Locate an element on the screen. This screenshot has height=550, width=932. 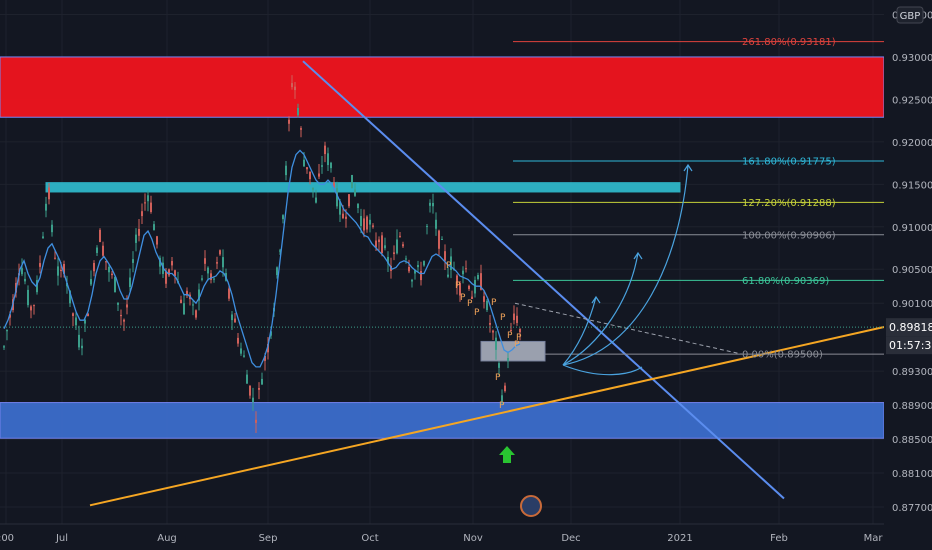
fib-label: 100.00%(0.90906) is located at coordinates (789, 235).